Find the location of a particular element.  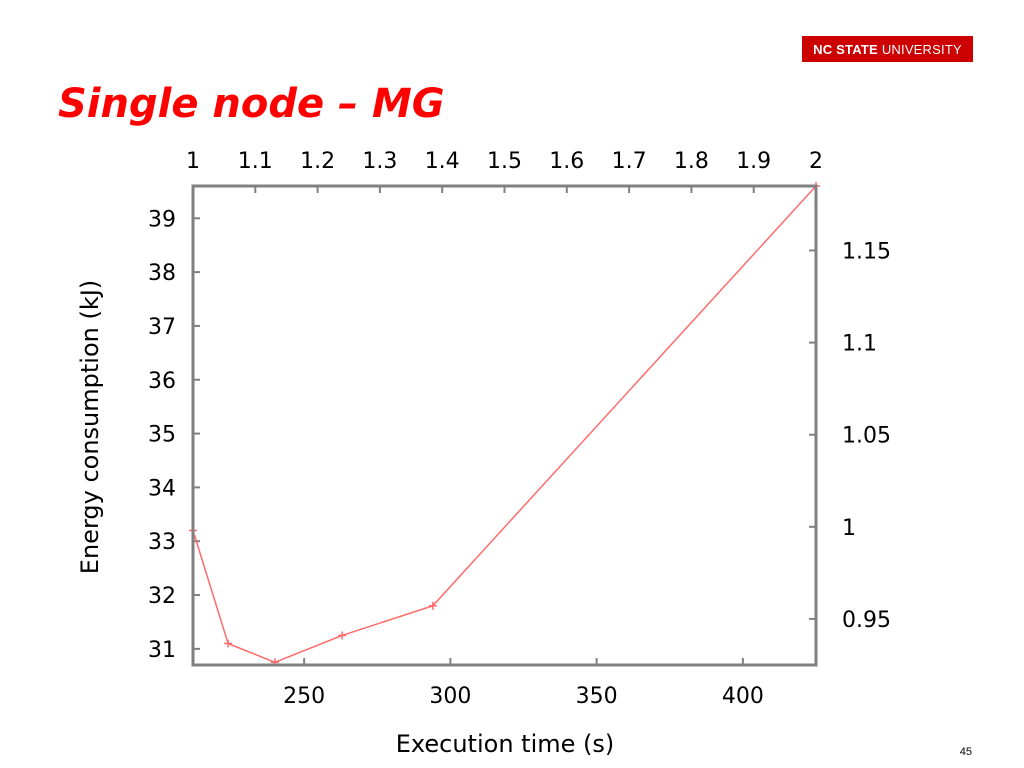

logo-text: UNIVERSITY is located at coordinates (921, 49).